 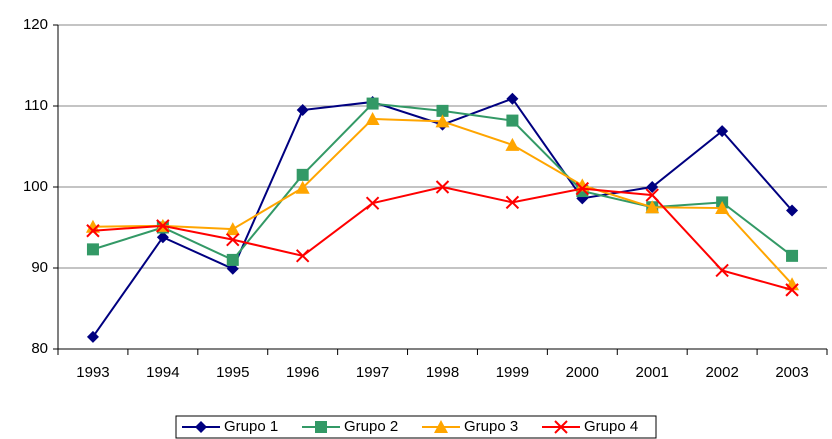 I want to click on x-tick-label: 1999, so click(x=512, y=372).